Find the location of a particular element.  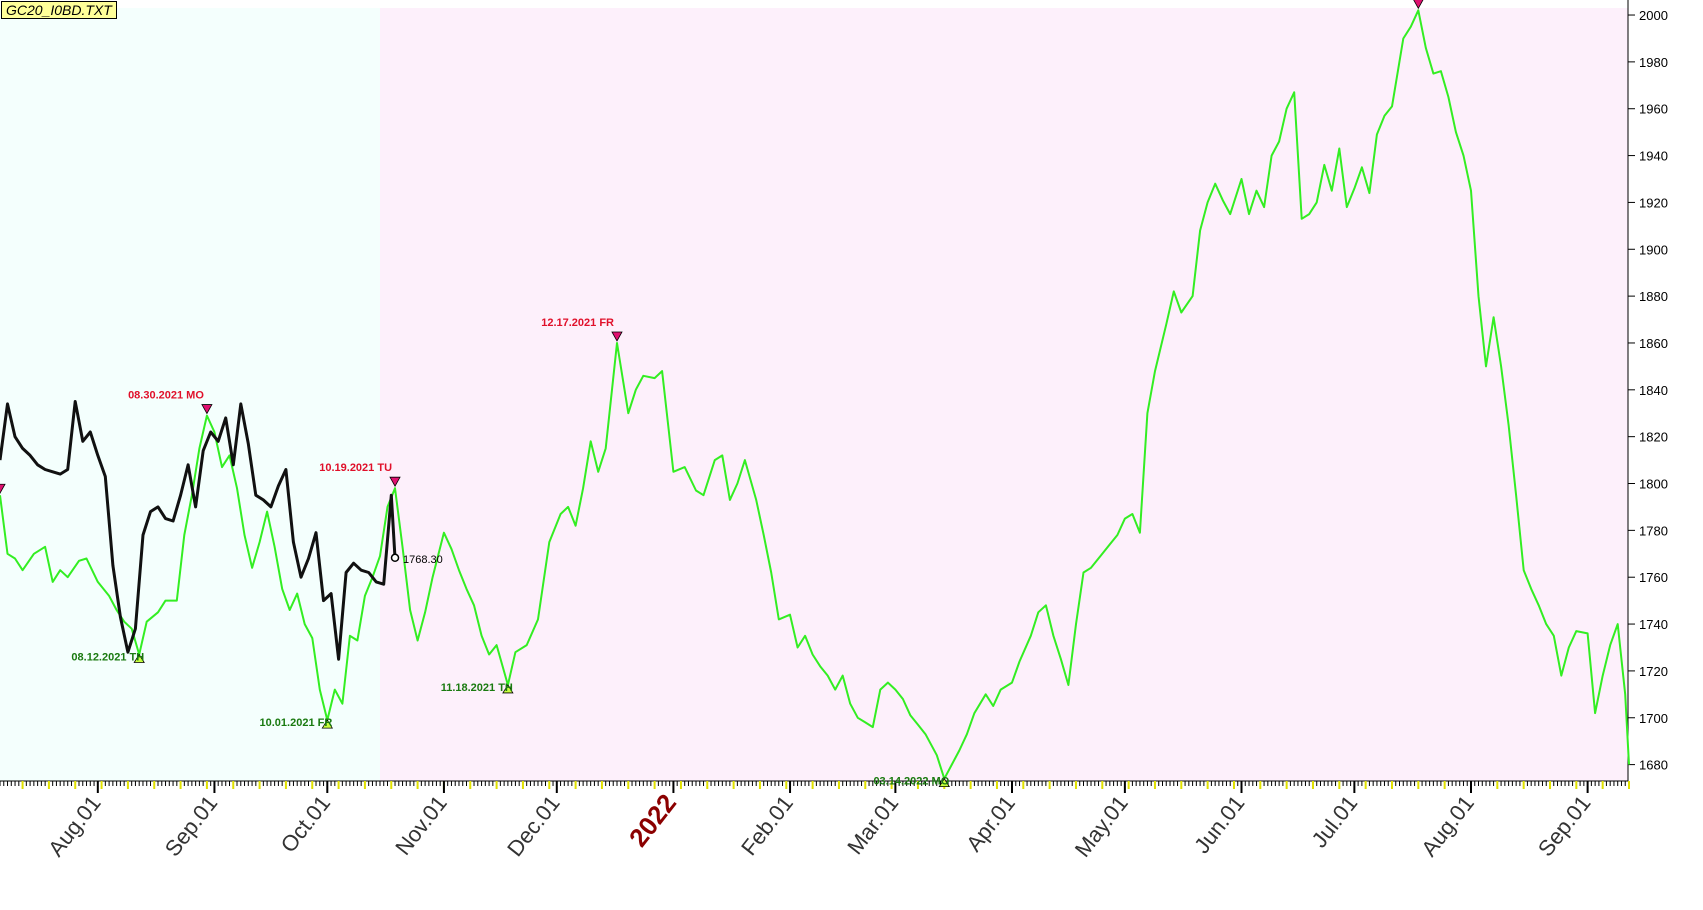

actual-price-line is located at coordinates (198, 530).